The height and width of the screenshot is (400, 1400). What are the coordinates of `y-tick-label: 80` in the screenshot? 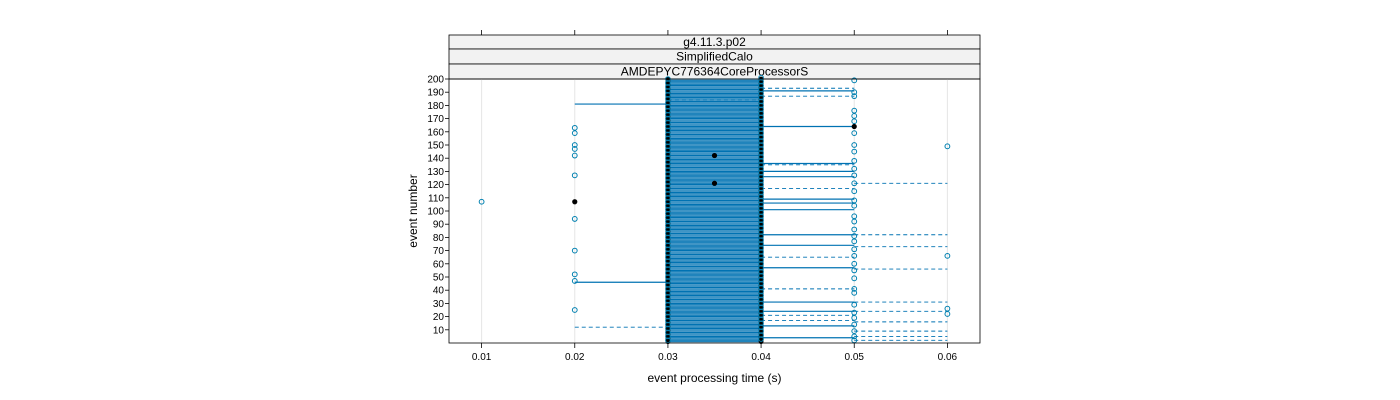 It's located at (439, 238).